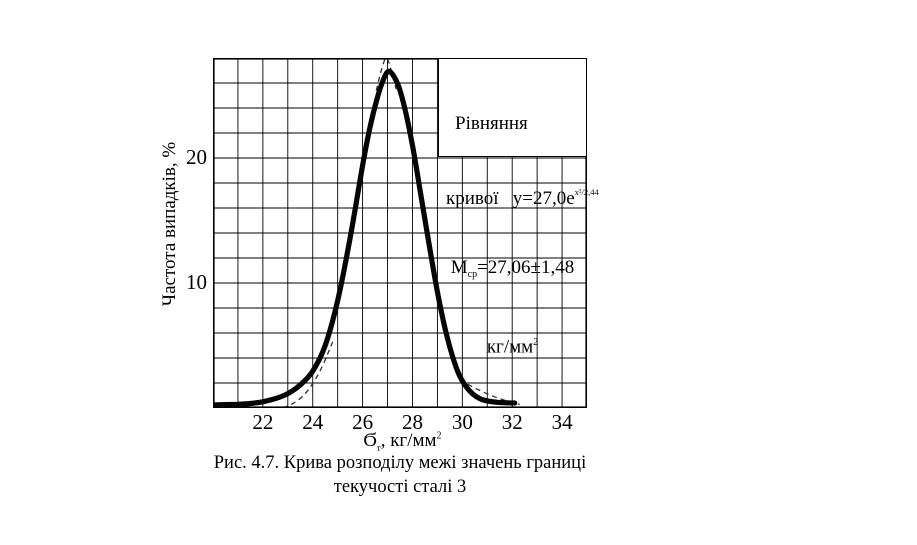  I want to click on sigma-subscript: т, so click(378, 447).